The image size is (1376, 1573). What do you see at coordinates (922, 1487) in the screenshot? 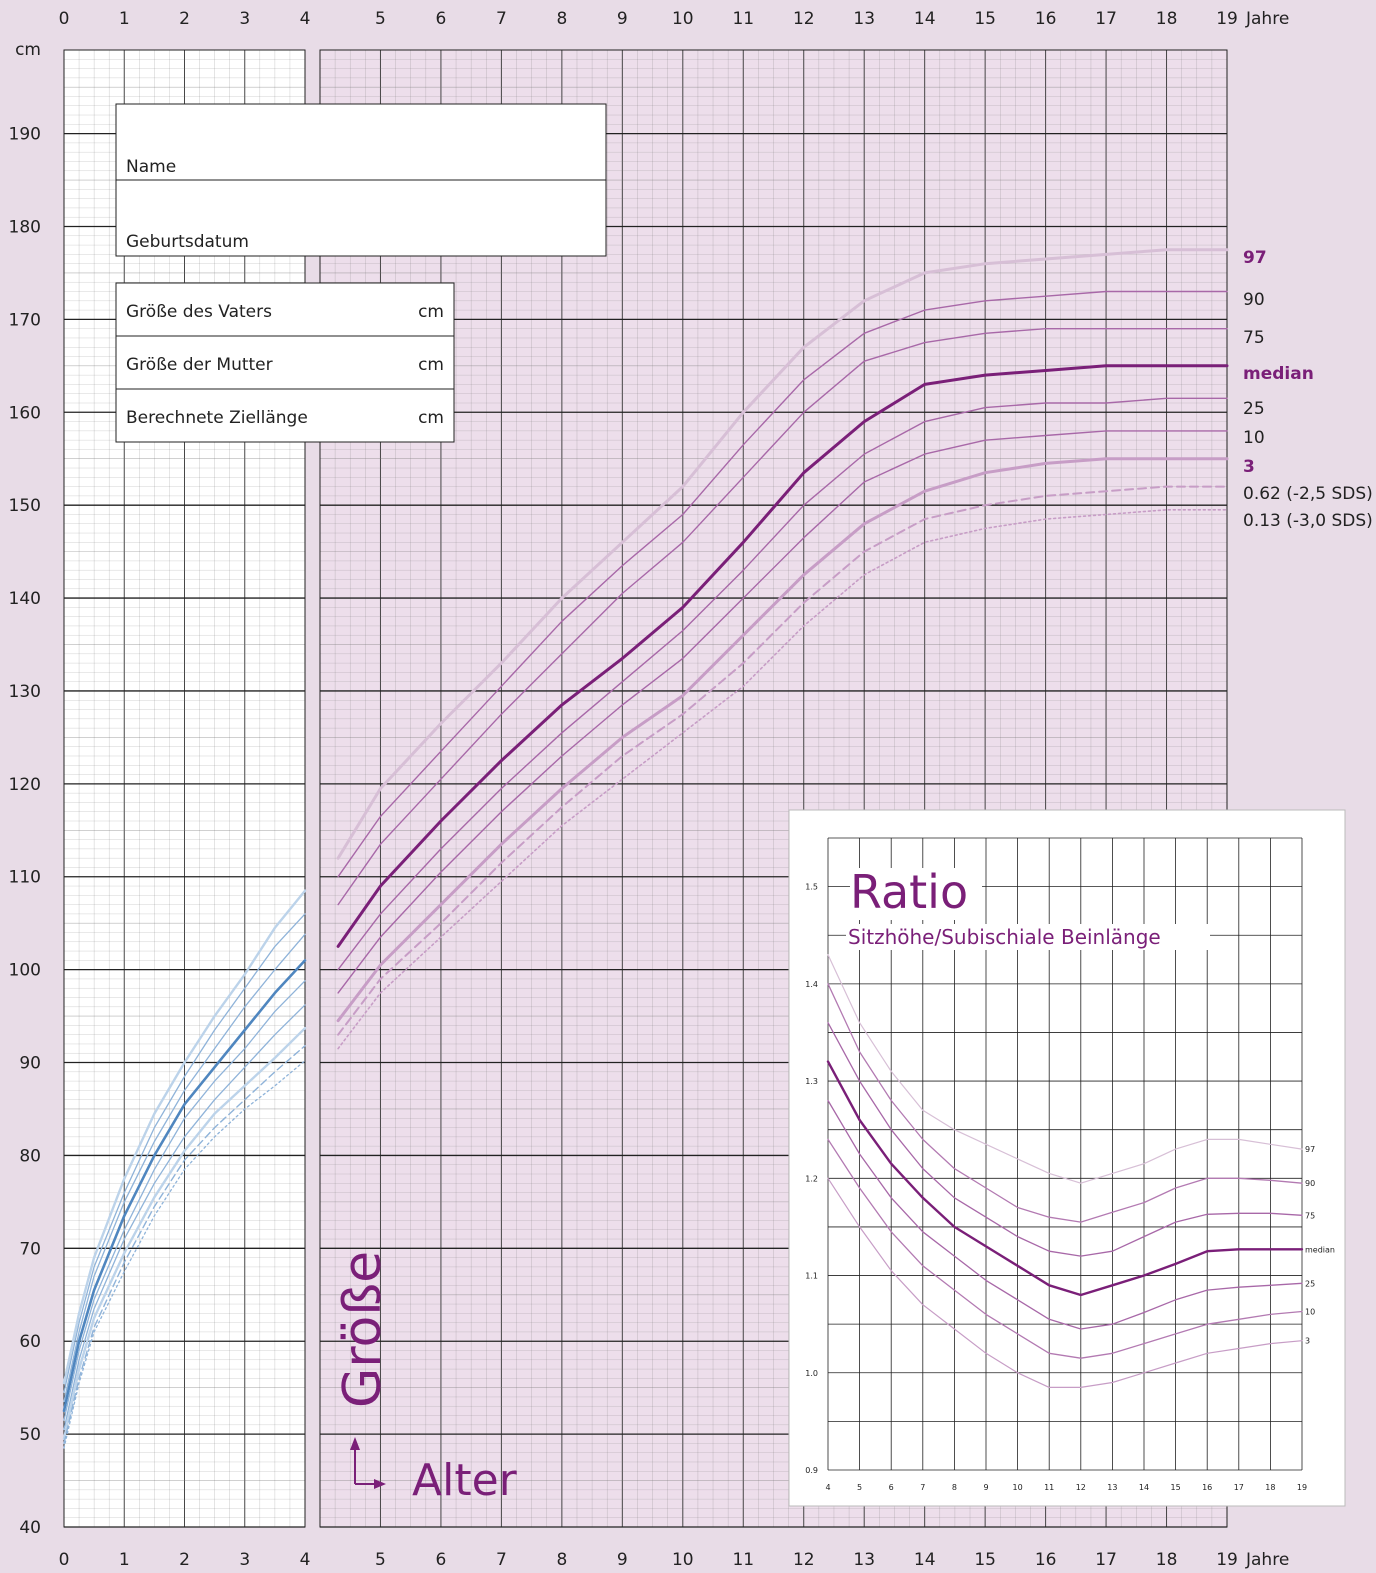
I see `inset-x-tick-label: 7` at bounding box center [922, 1487].